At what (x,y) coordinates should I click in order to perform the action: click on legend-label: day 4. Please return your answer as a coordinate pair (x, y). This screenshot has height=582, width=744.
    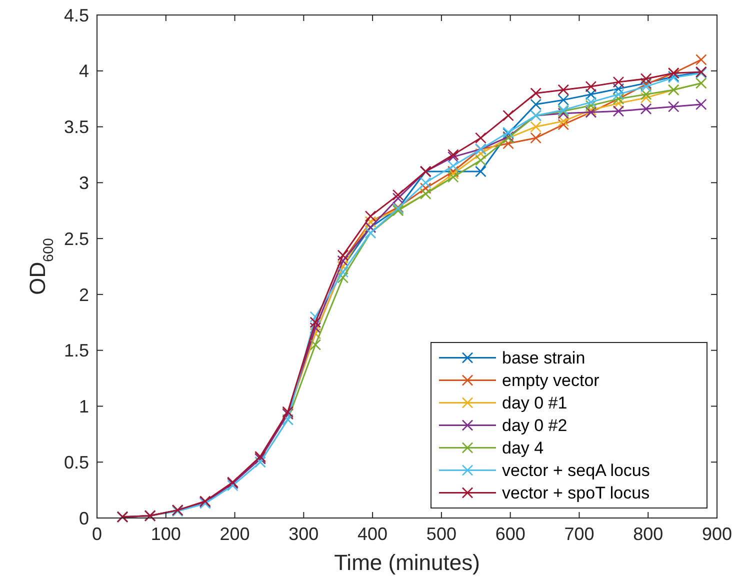
    Looking at the image, I should click on (523, 448).